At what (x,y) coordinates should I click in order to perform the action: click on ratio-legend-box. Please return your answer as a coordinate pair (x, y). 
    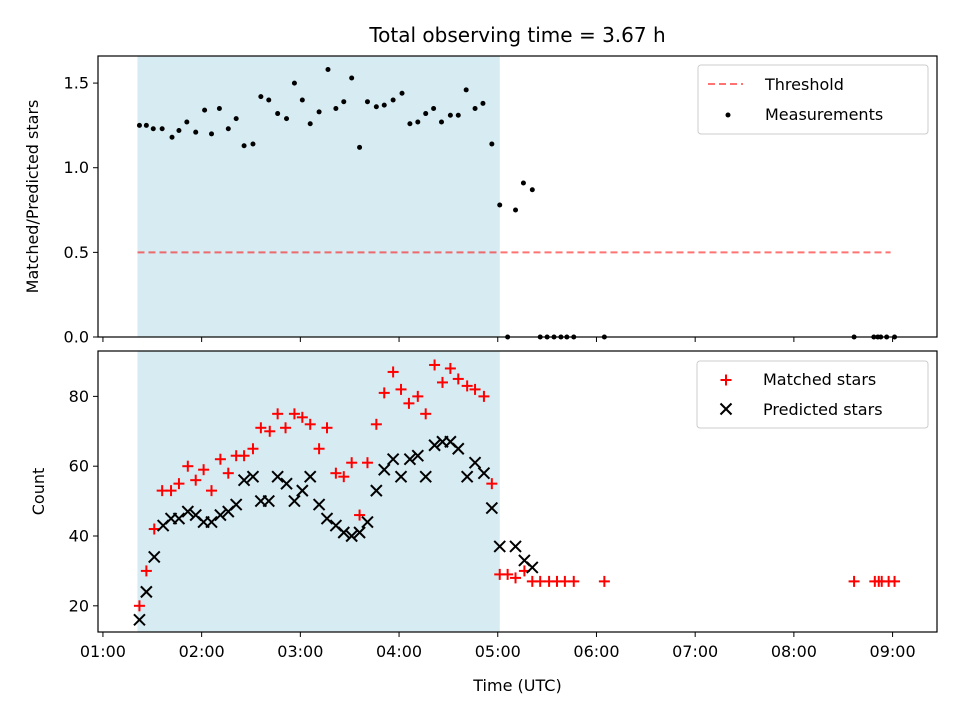
    Looking at the image, I should click on (813, 99).